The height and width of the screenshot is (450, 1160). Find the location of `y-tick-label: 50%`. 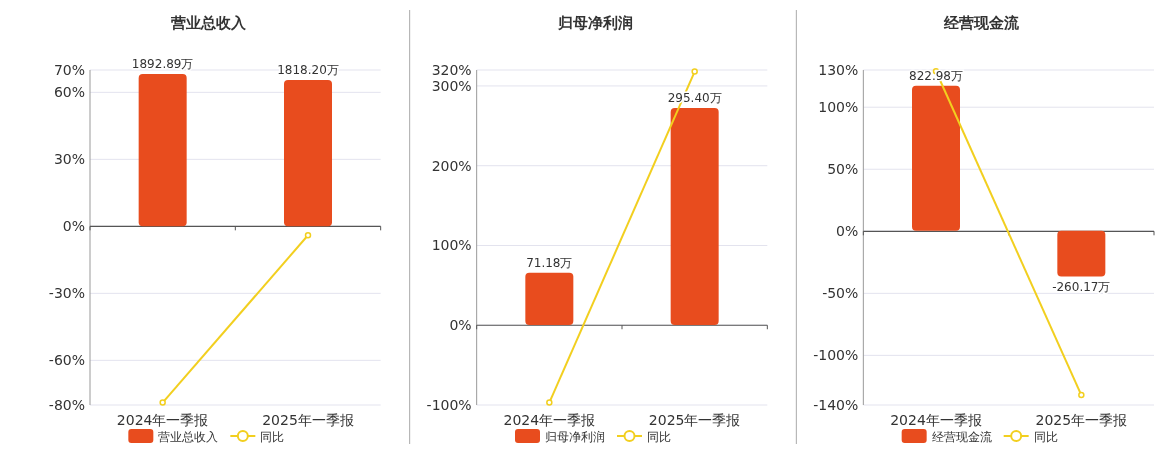

y-tick-label: 50% is located at coordinates (843, 169).